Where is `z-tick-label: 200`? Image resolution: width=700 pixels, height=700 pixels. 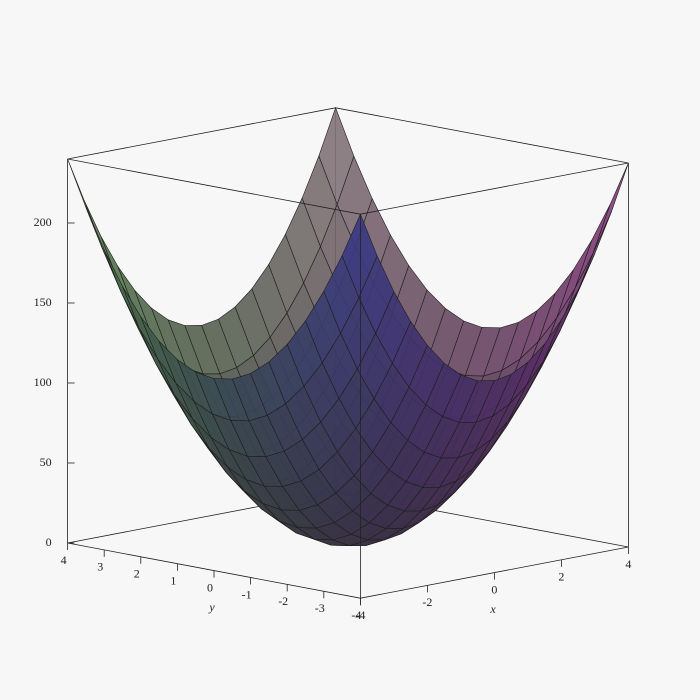 z-tick-label: 200 is located at coordinates (43, 222).